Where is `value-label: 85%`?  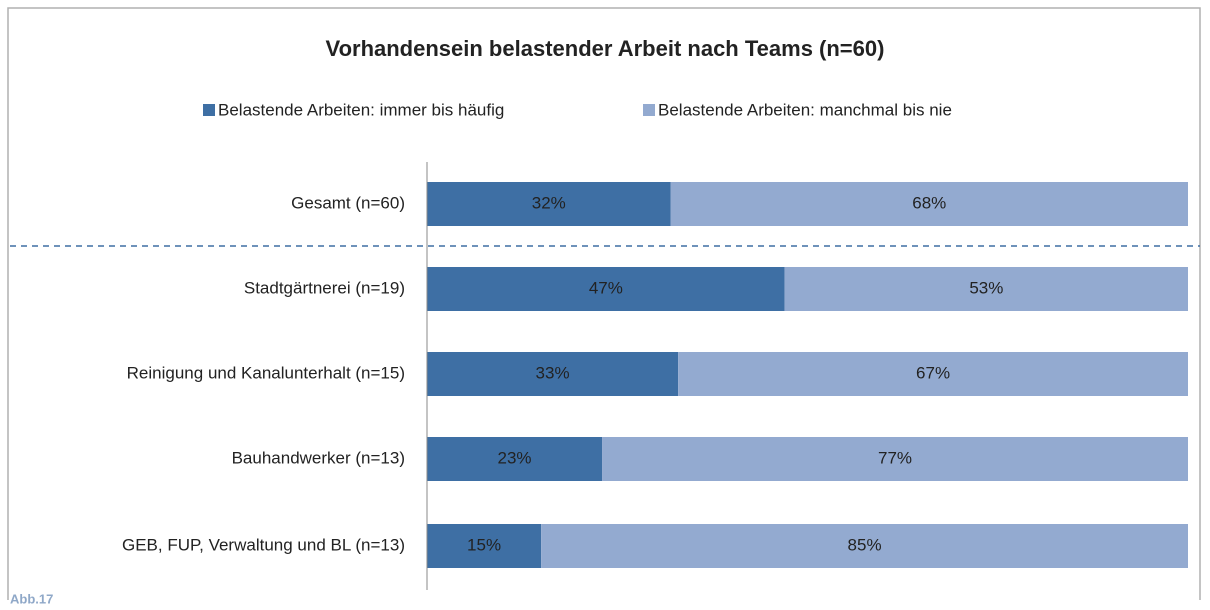
value-label: 85% is located at coordinates (865, 544).